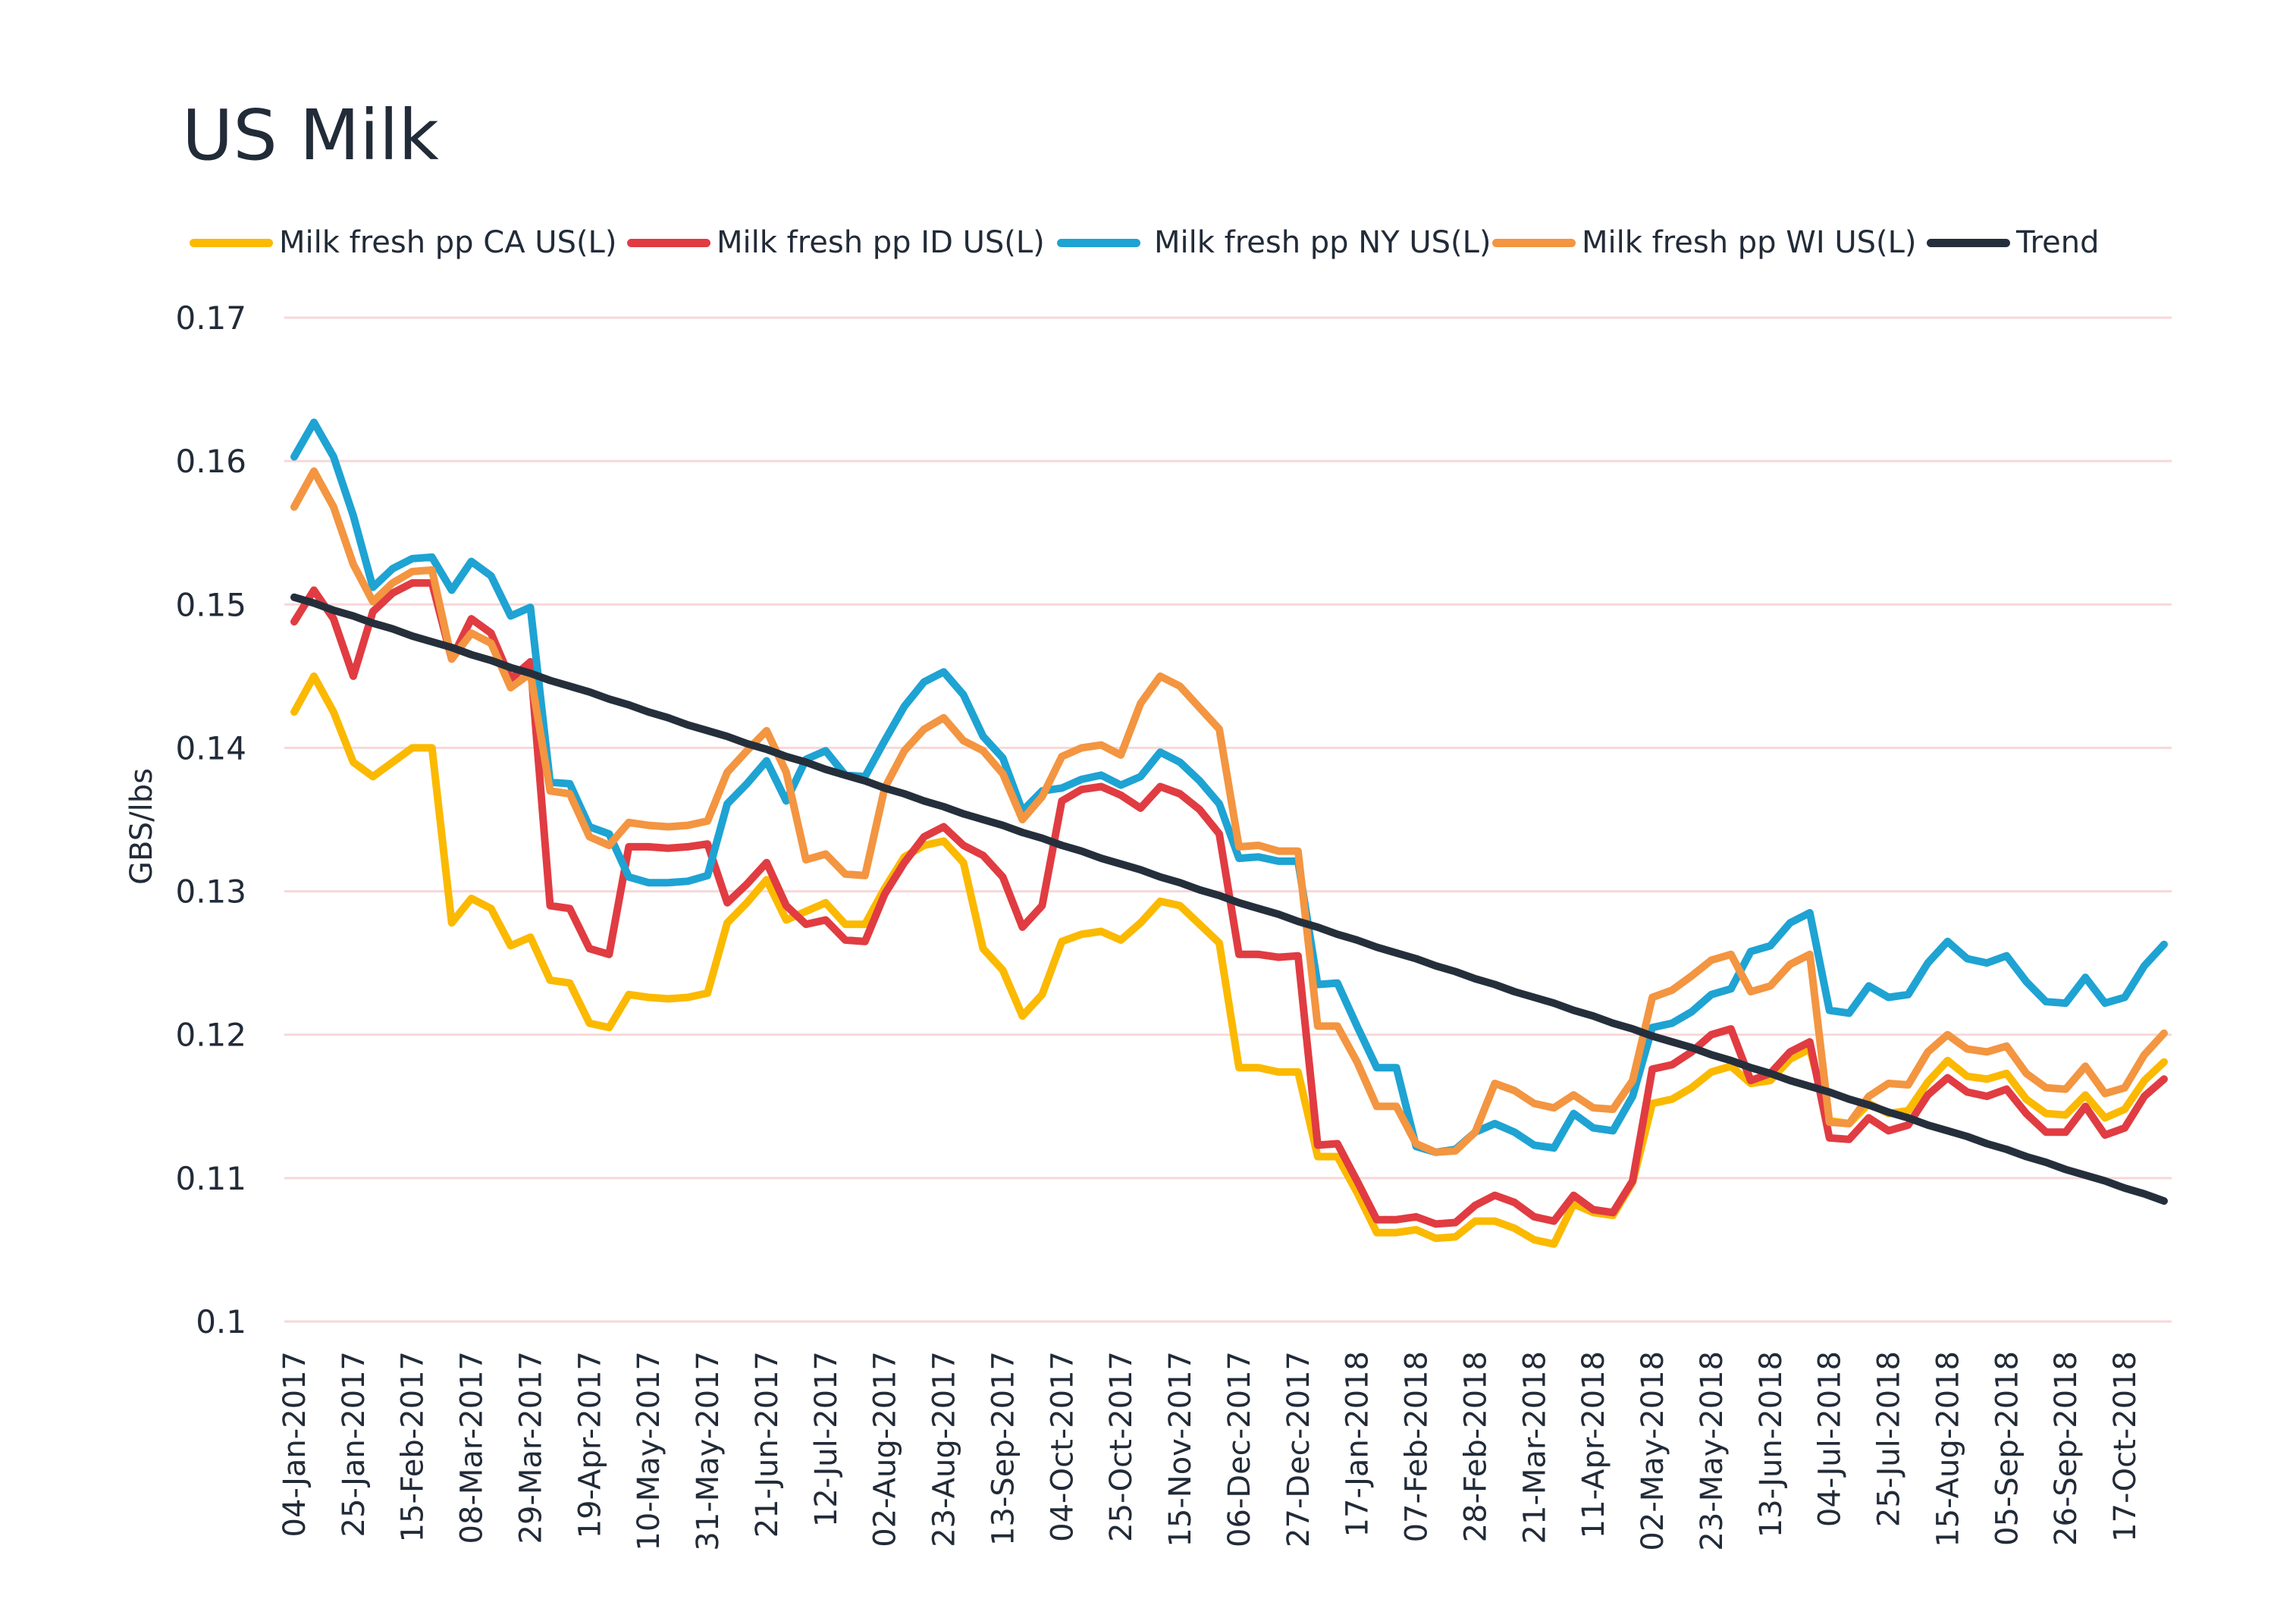 This screenshot has height=1624, width=2274. Describe the element at coordinates (231, 242) in the screenshot. I see `legend-swatch-ca` at that location.